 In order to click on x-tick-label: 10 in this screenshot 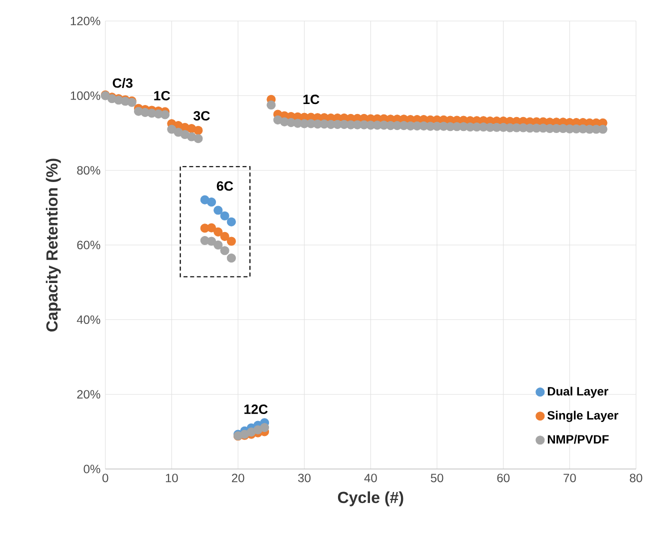, I will do `click(172, 478)`.